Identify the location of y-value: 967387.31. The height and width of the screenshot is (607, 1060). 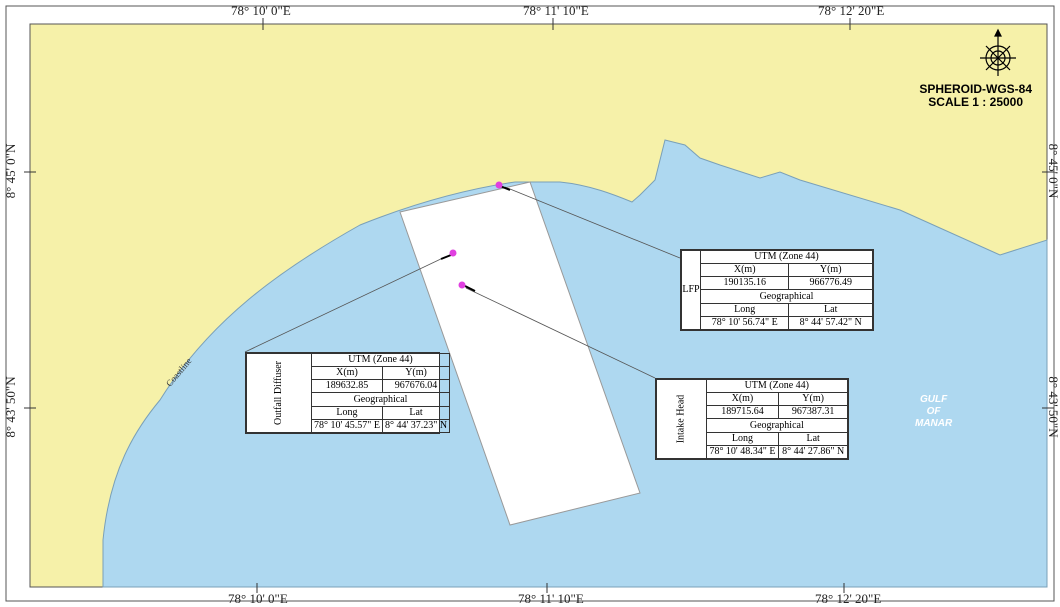
(813, 412).